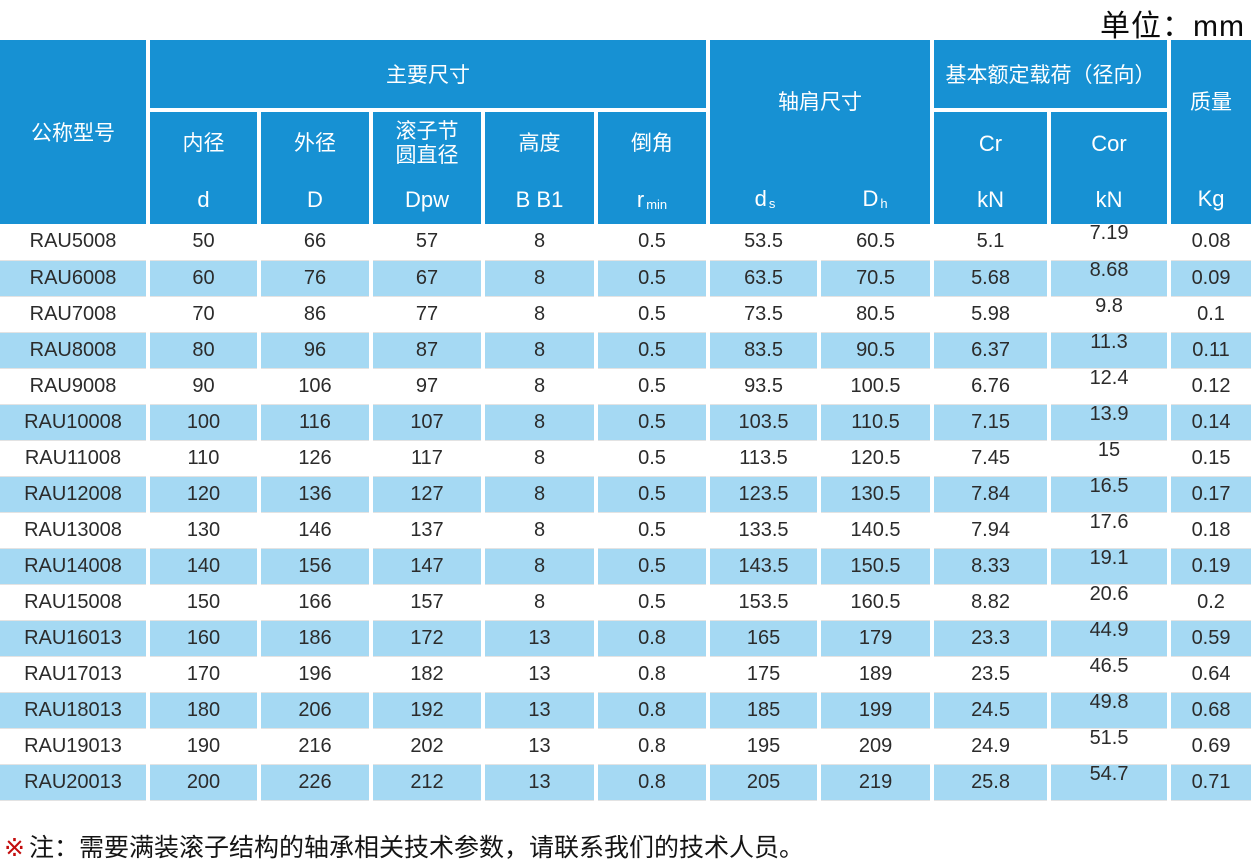 The image size is (1251, 866). What do you see at coordinates (875, 782) in the screenshot?
I see `cell-shoulder-Dh: 219` at bounding box center [875, 782].